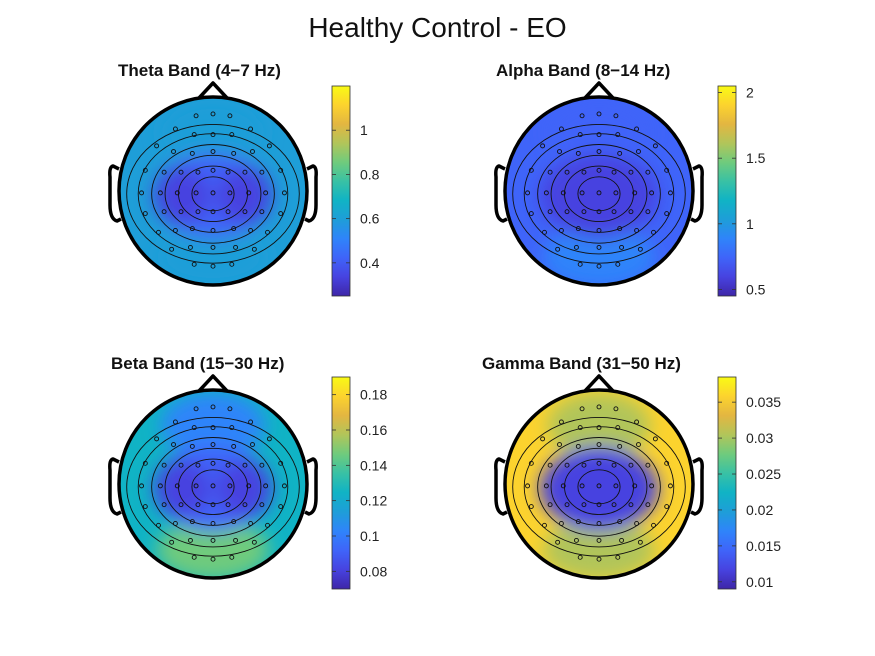 The image size is (875, 656). Describe the element at coordinates (763, 546) in the screenshot. I see `colorbar-tick-label: 0.015` at that location.